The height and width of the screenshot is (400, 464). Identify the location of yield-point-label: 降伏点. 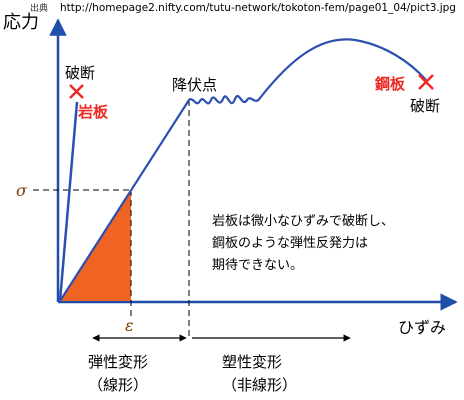
(194, 85).